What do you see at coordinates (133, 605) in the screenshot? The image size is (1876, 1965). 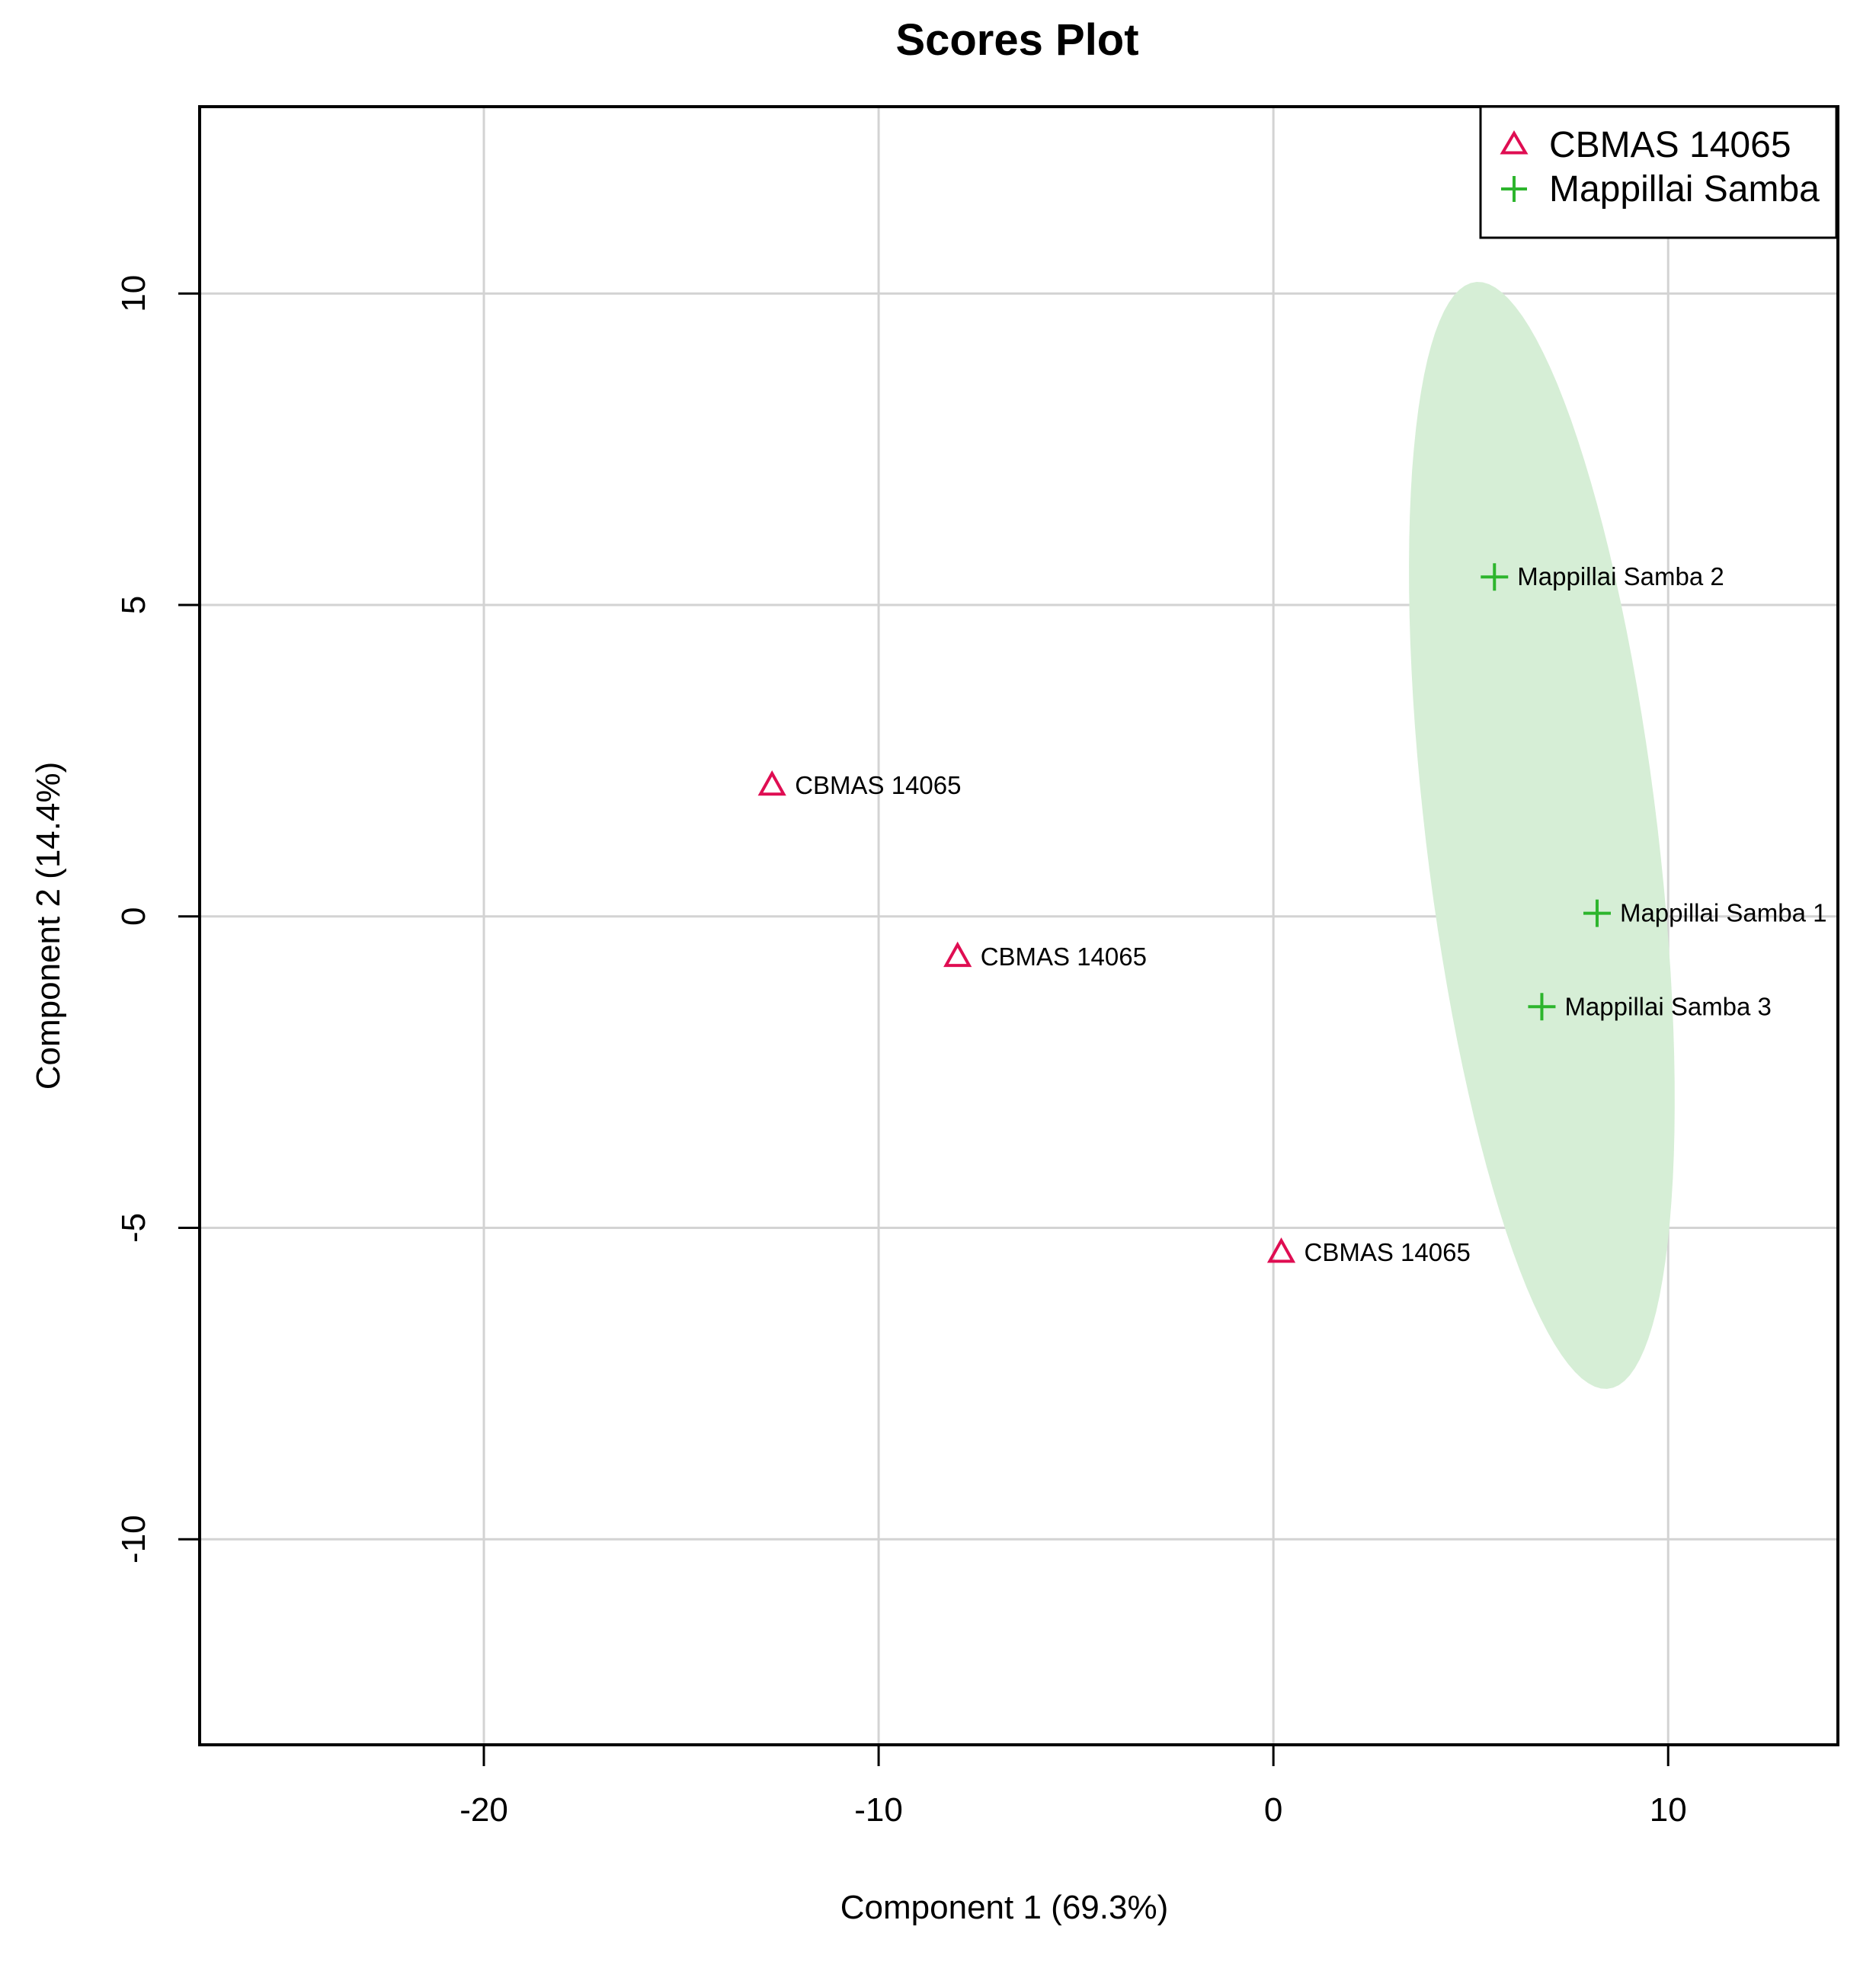 I see `y-tick-label: 5` at bounding box center [133, 605].